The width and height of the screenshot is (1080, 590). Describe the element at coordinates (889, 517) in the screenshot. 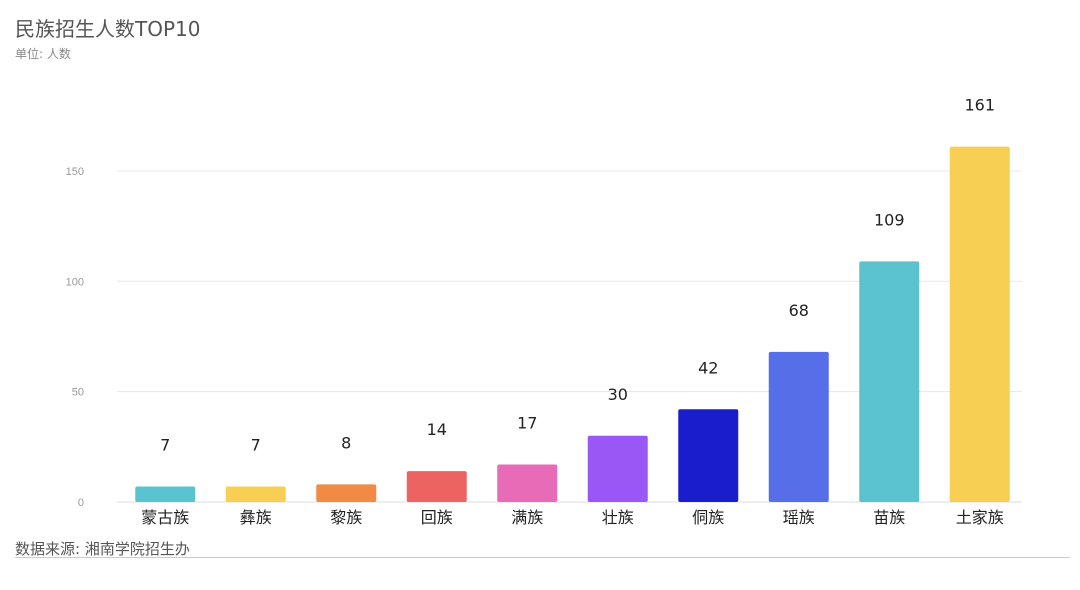

I see `x-tick-label: 苗族` at that location.